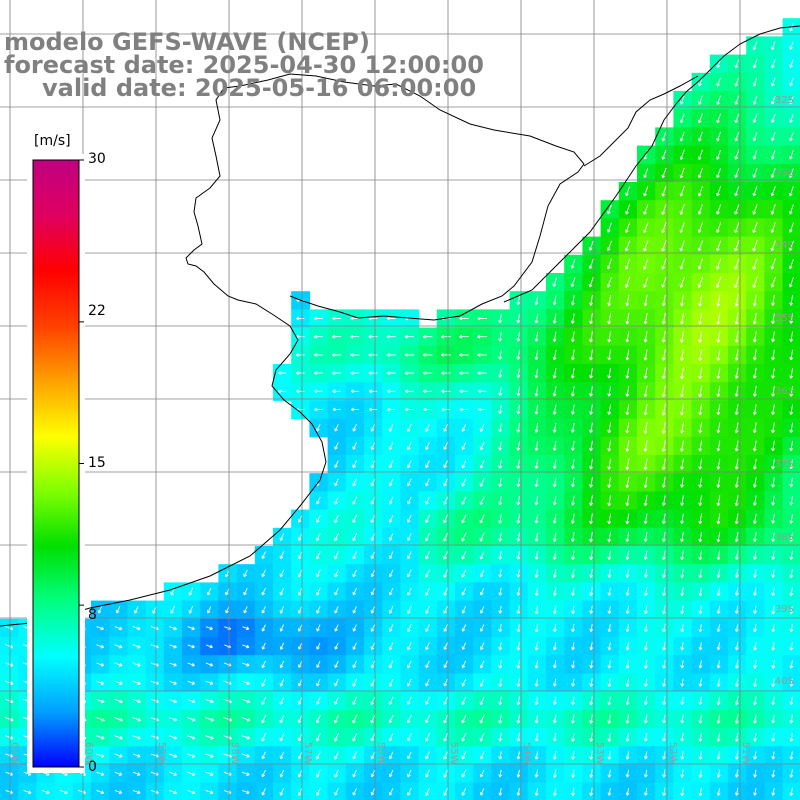  I want to click on lat-label: 38S, so click(784, 537).